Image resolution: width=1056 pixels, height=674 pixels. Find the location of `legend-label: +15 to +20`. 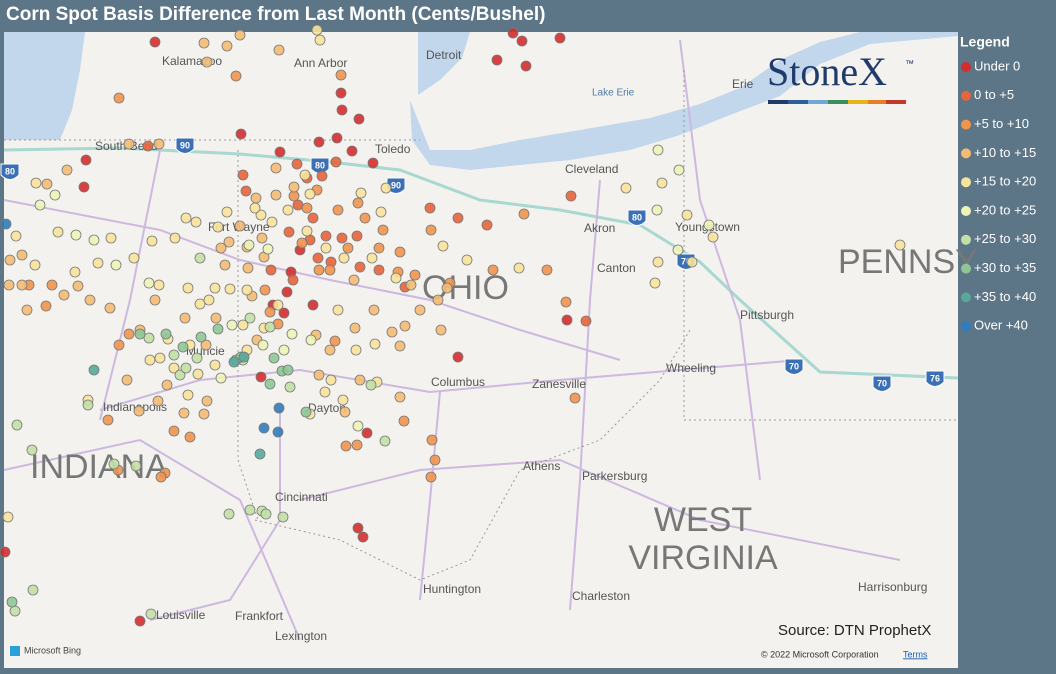

legend-label: +15 to +20 is located at coordinates (1005, 181).